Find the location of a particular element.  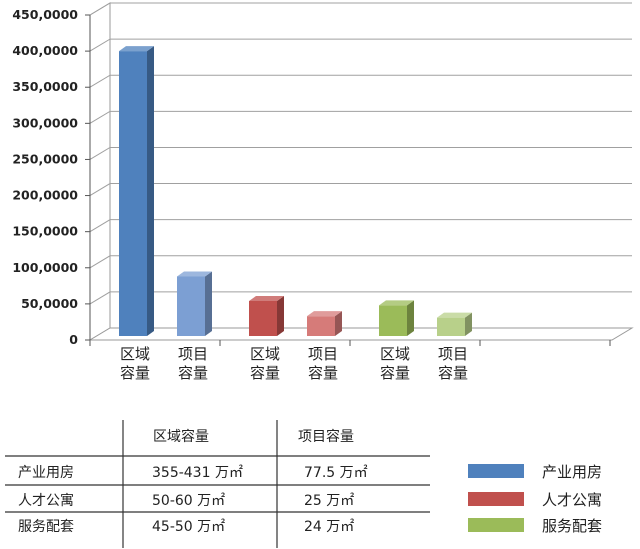

table-row-name: 人才公寓 is located at coordinates (46, 501).